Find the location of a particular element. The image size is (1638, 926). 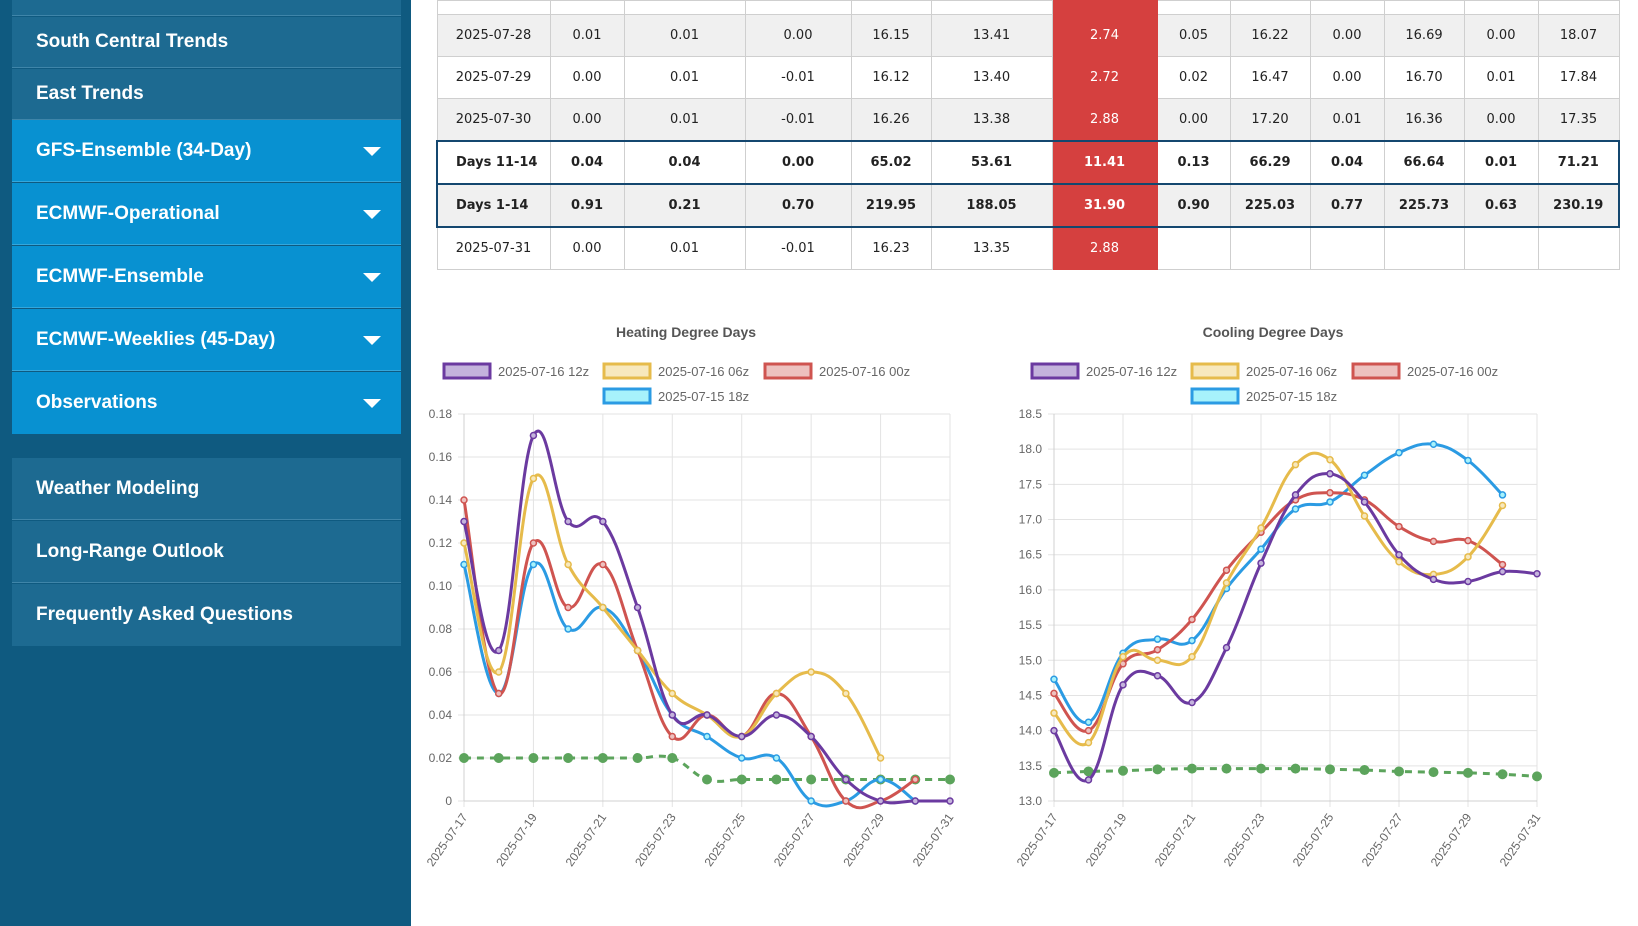

table-cell: -0.01 is located at coordinates (798, 248).